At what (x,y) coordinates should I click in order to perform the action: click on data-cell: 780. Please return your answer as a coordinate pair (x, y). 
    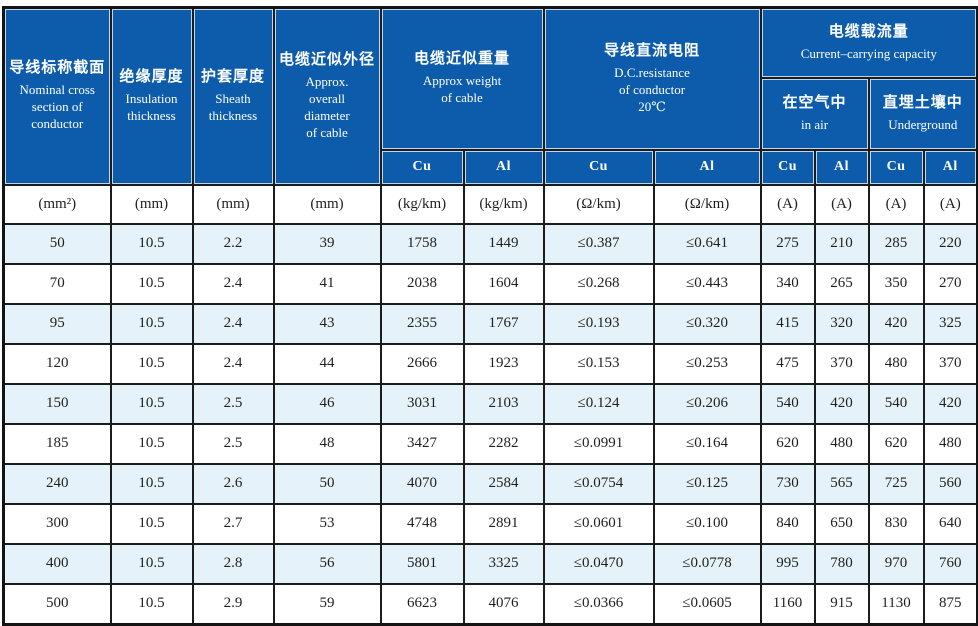
    Looking at the image, I should click on (841, 563).